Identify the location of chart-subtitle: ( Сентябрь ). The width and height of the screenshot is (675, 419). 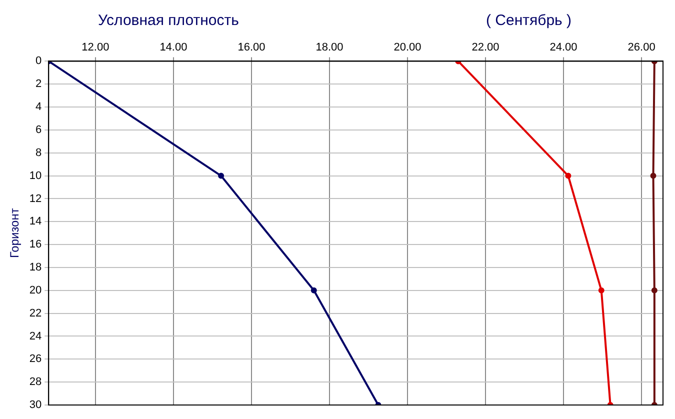
(529, 20).